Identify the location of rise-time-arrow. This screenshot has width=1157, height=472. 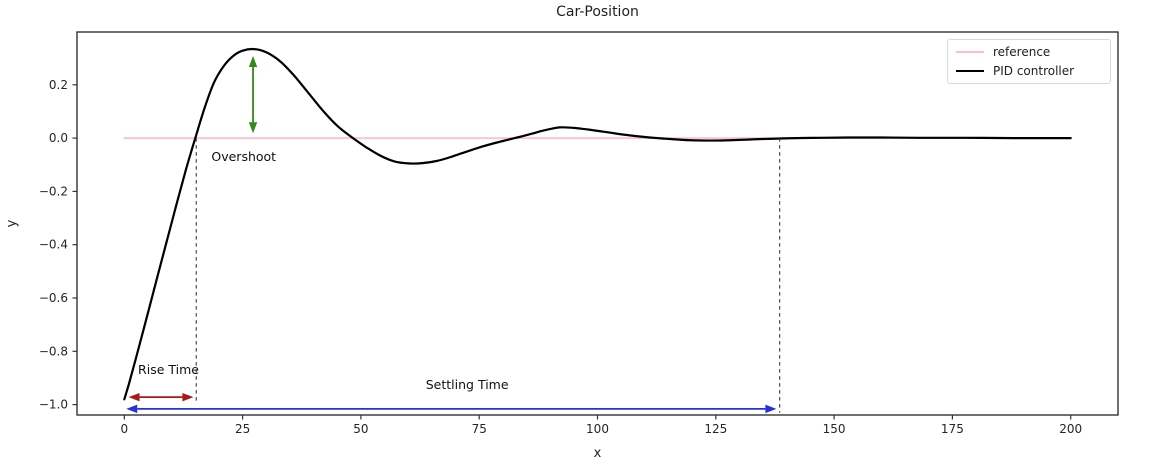
(161, 397).